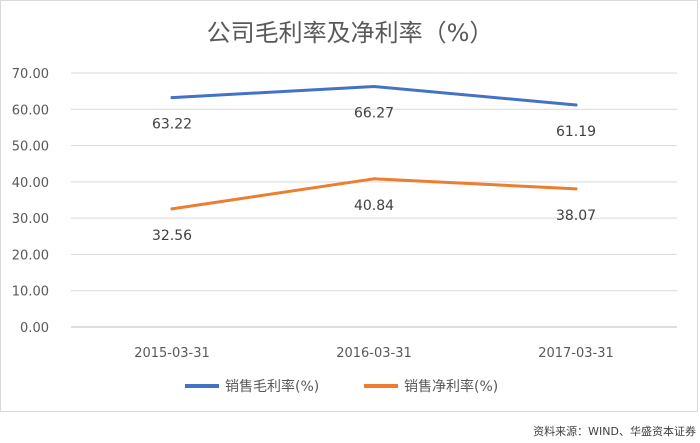 Image resolution: width=700 pixels, height=443 pixels. What do you see at coordinates (374, 206) in the screenshot?
I see `data-label: 40.84` at bounding box center [374, 206].